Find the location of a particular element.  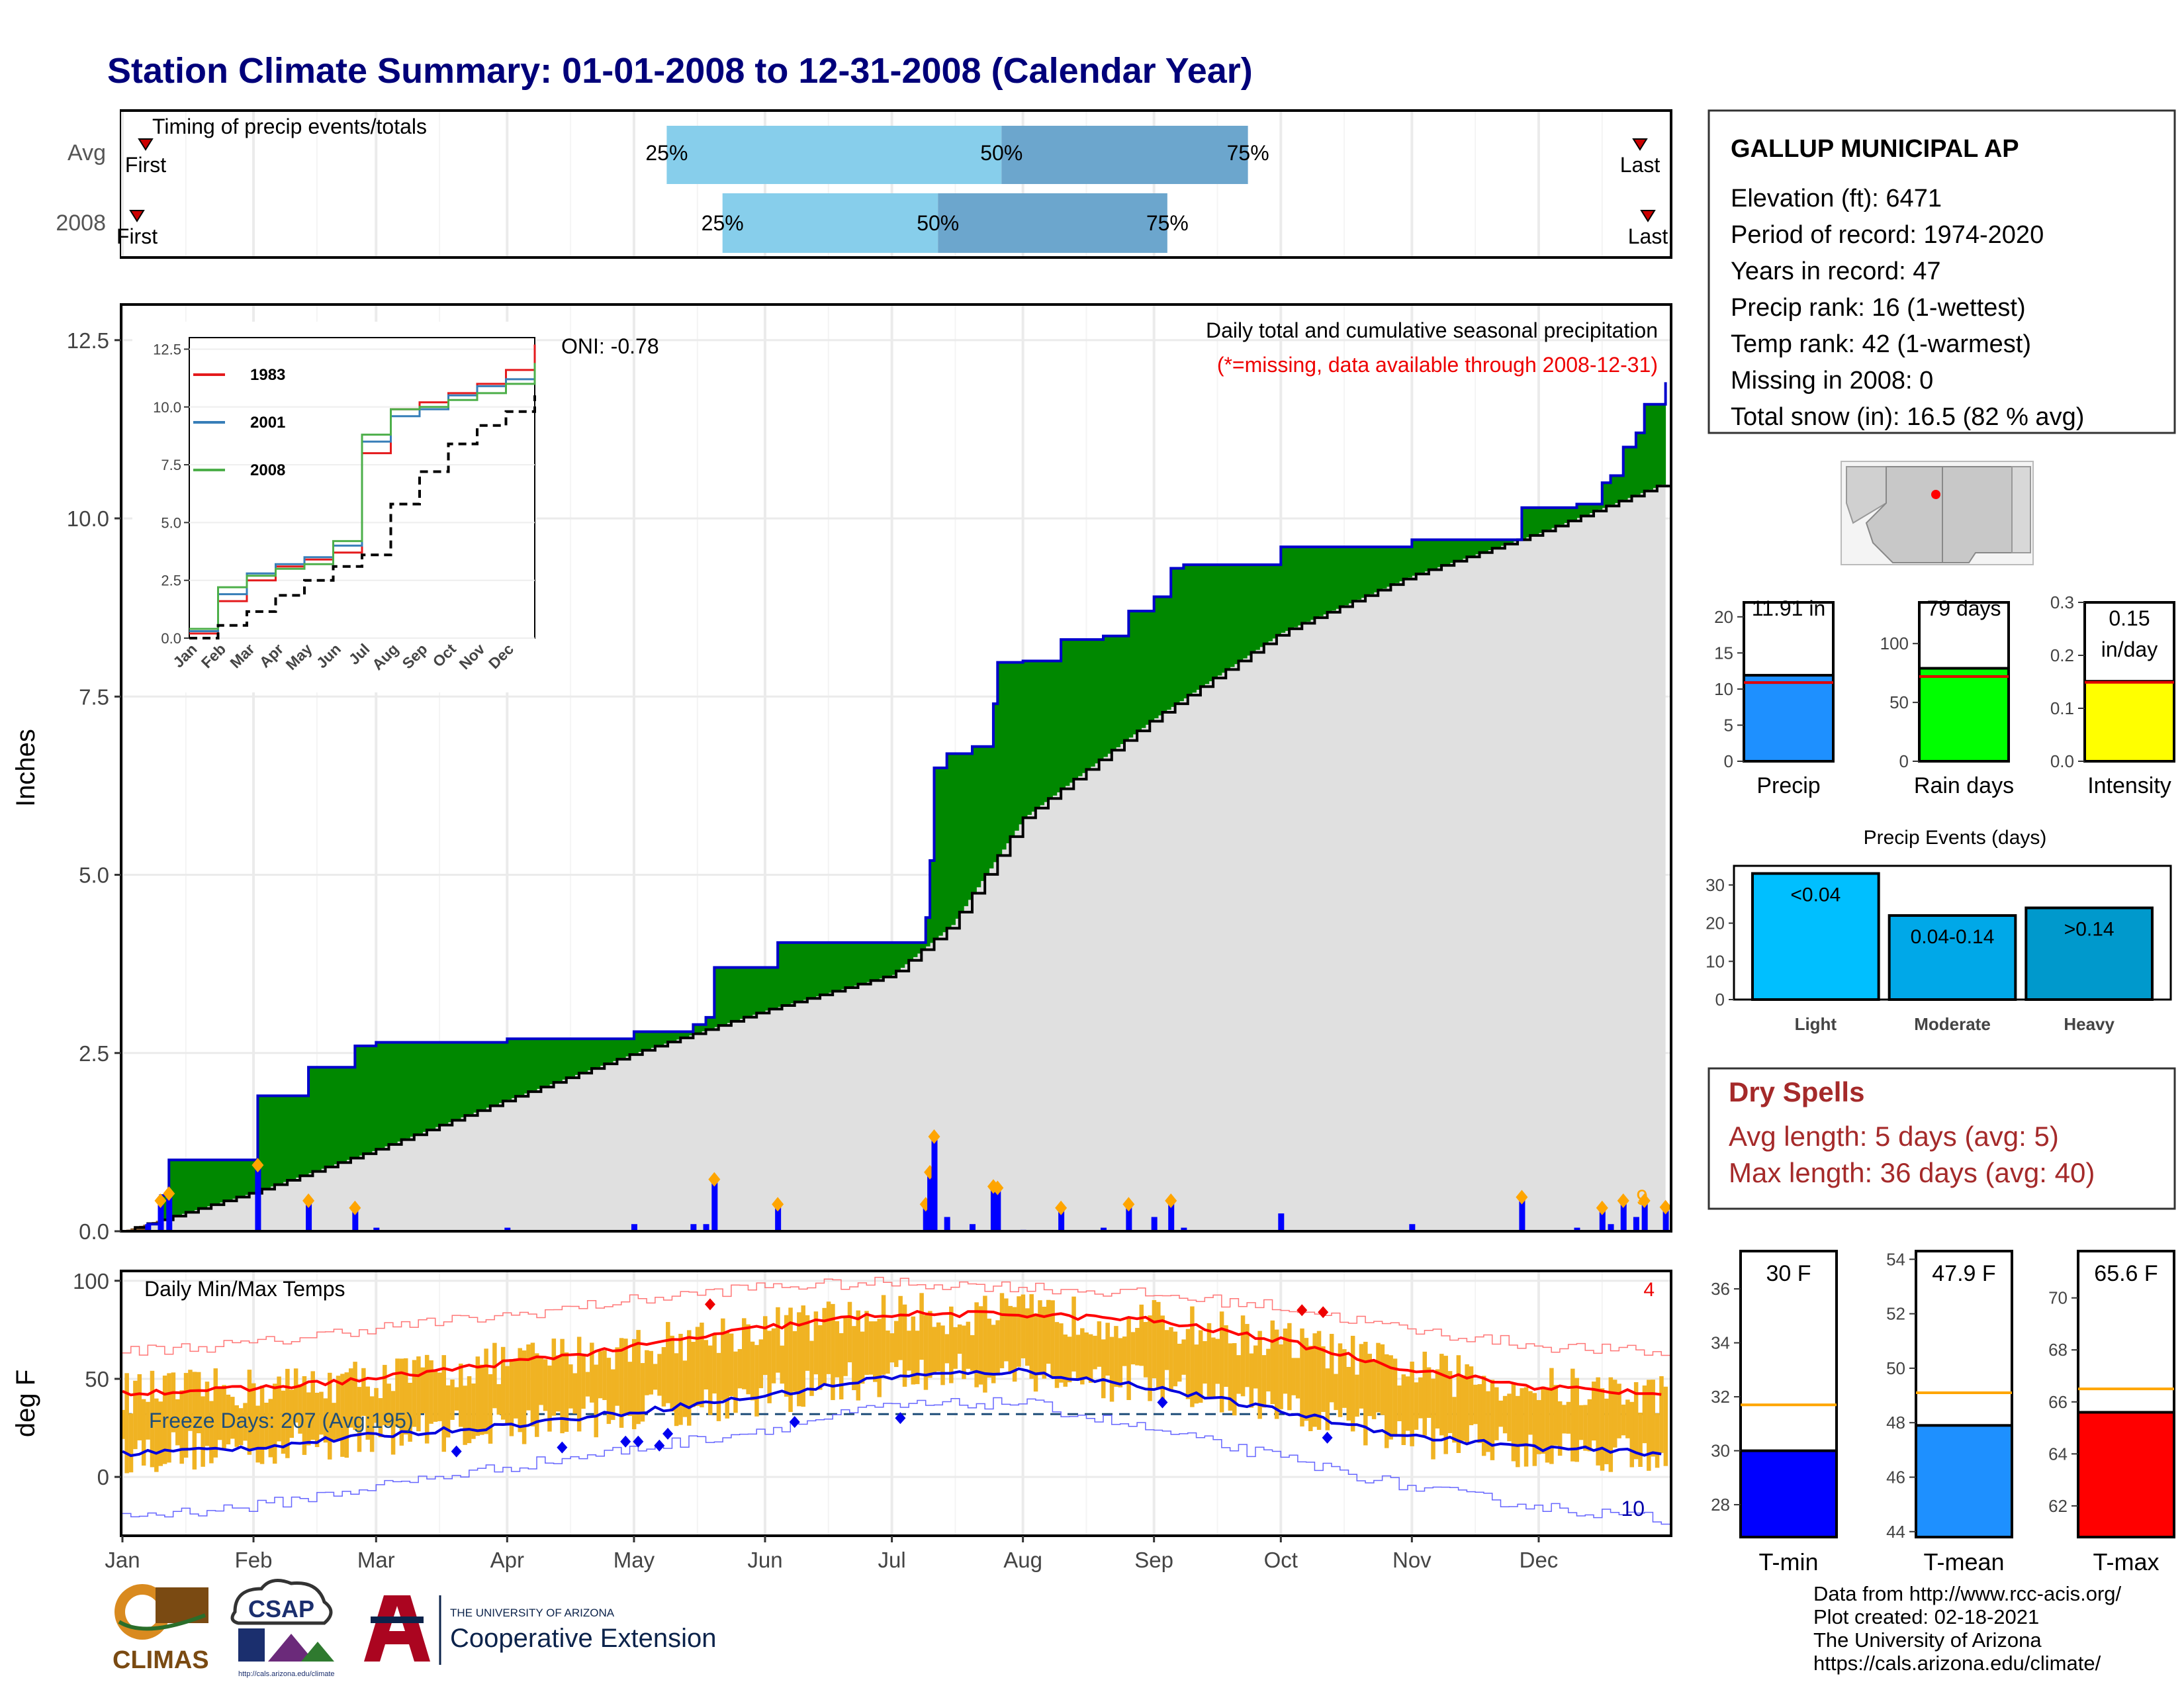

inset-legend-label: 2001 is located at coordinates (267, 423).